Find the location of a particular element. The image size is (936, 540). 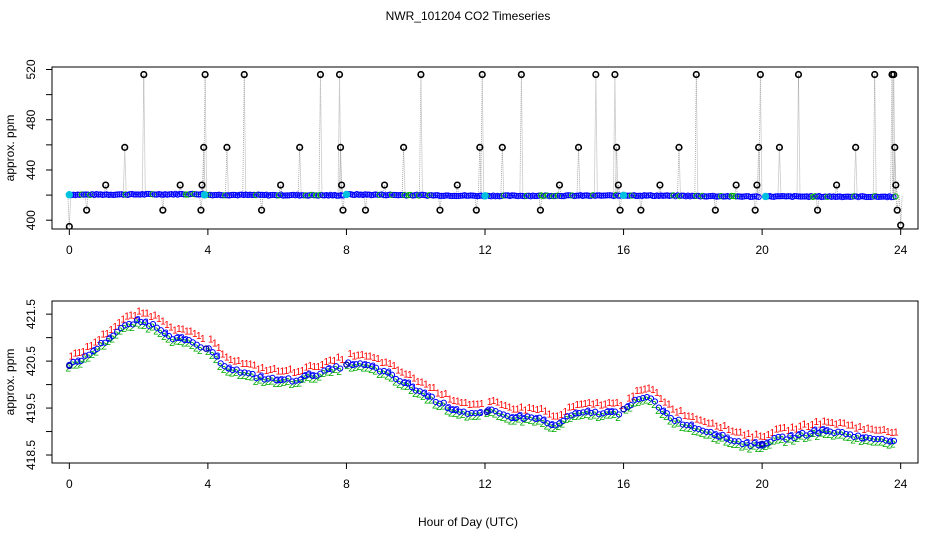

y-axis-label: approx. ppm is located at coordinates (10, 148).